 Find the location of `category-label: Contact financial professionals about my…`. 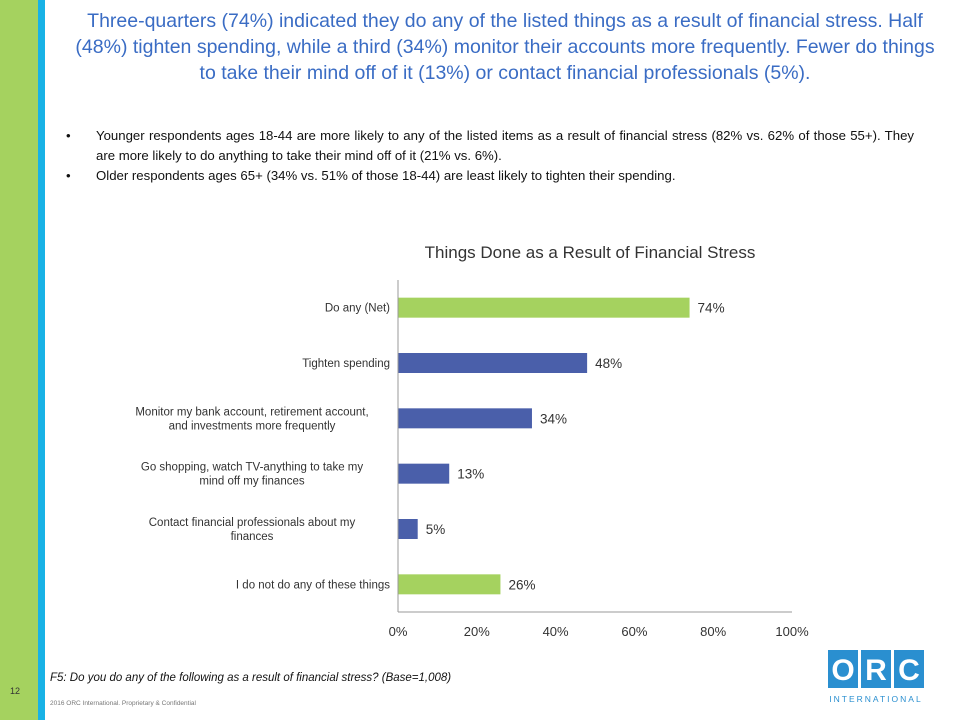

category-label: Contact financial professionals about my… is located at coordinates (252, 530).